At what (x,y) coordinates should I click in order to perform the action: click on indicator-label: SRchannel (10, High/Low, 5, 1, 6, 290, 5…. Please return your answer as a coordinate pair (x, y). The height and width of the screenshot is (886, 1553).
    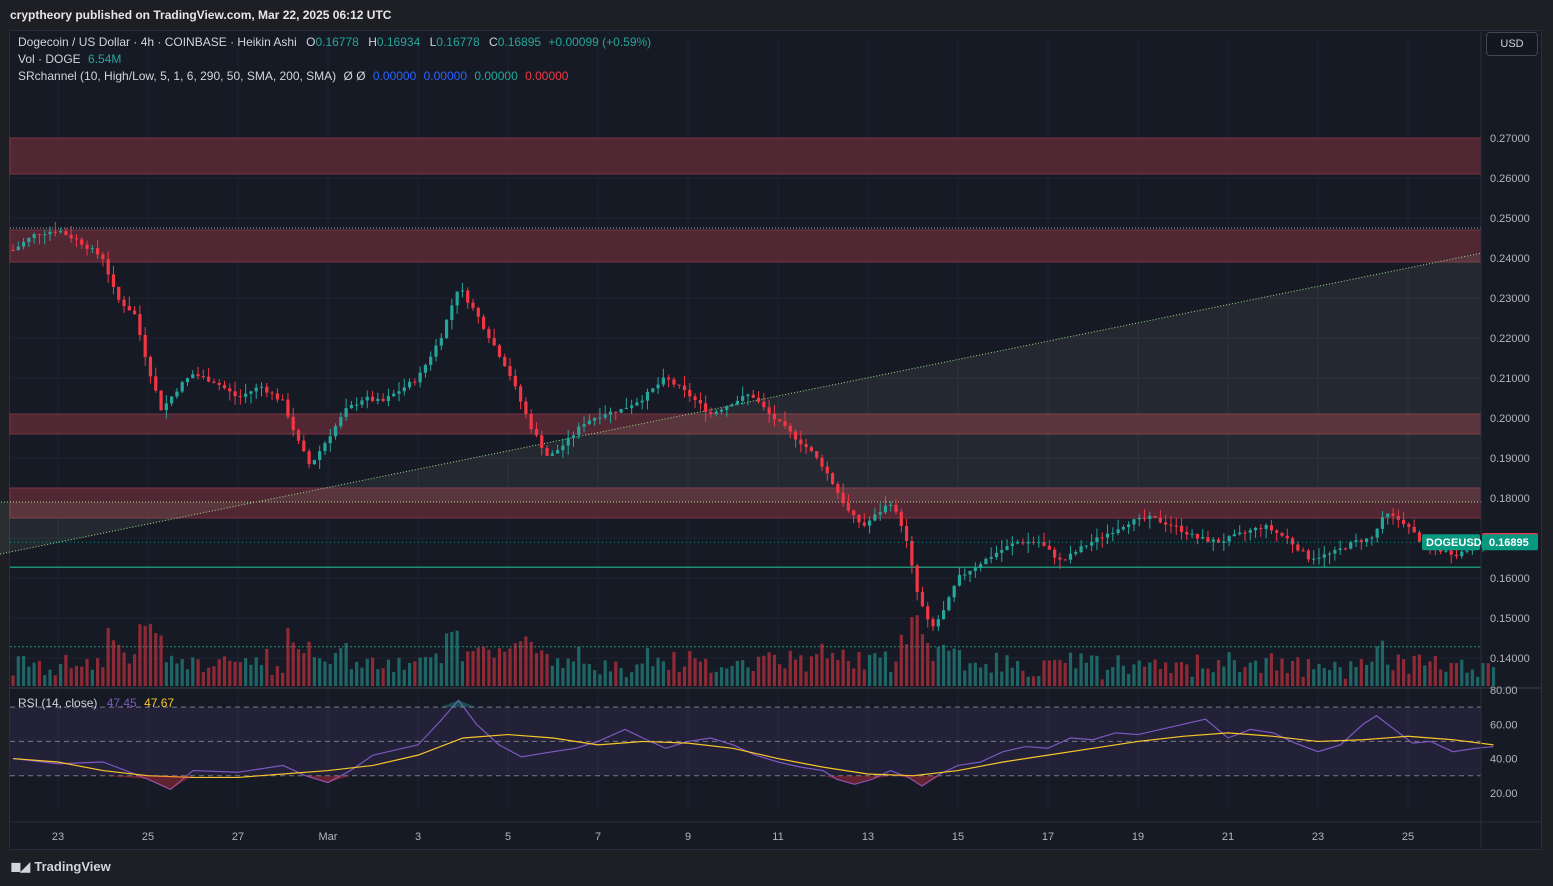
    Looking at the image, I should click on (177, 76).